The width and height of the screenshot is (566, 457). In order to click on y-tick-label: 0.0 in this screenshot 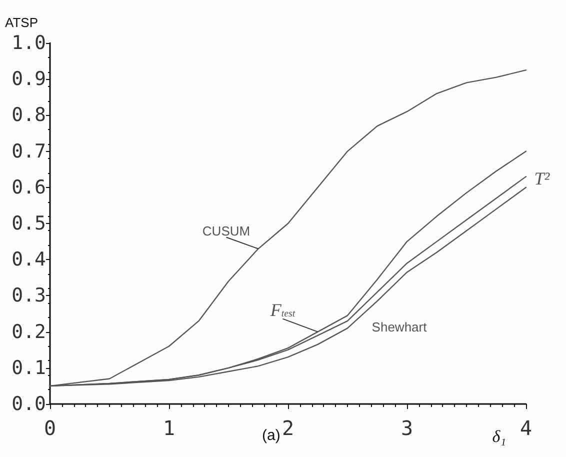, I will do `click(29, 404)`.